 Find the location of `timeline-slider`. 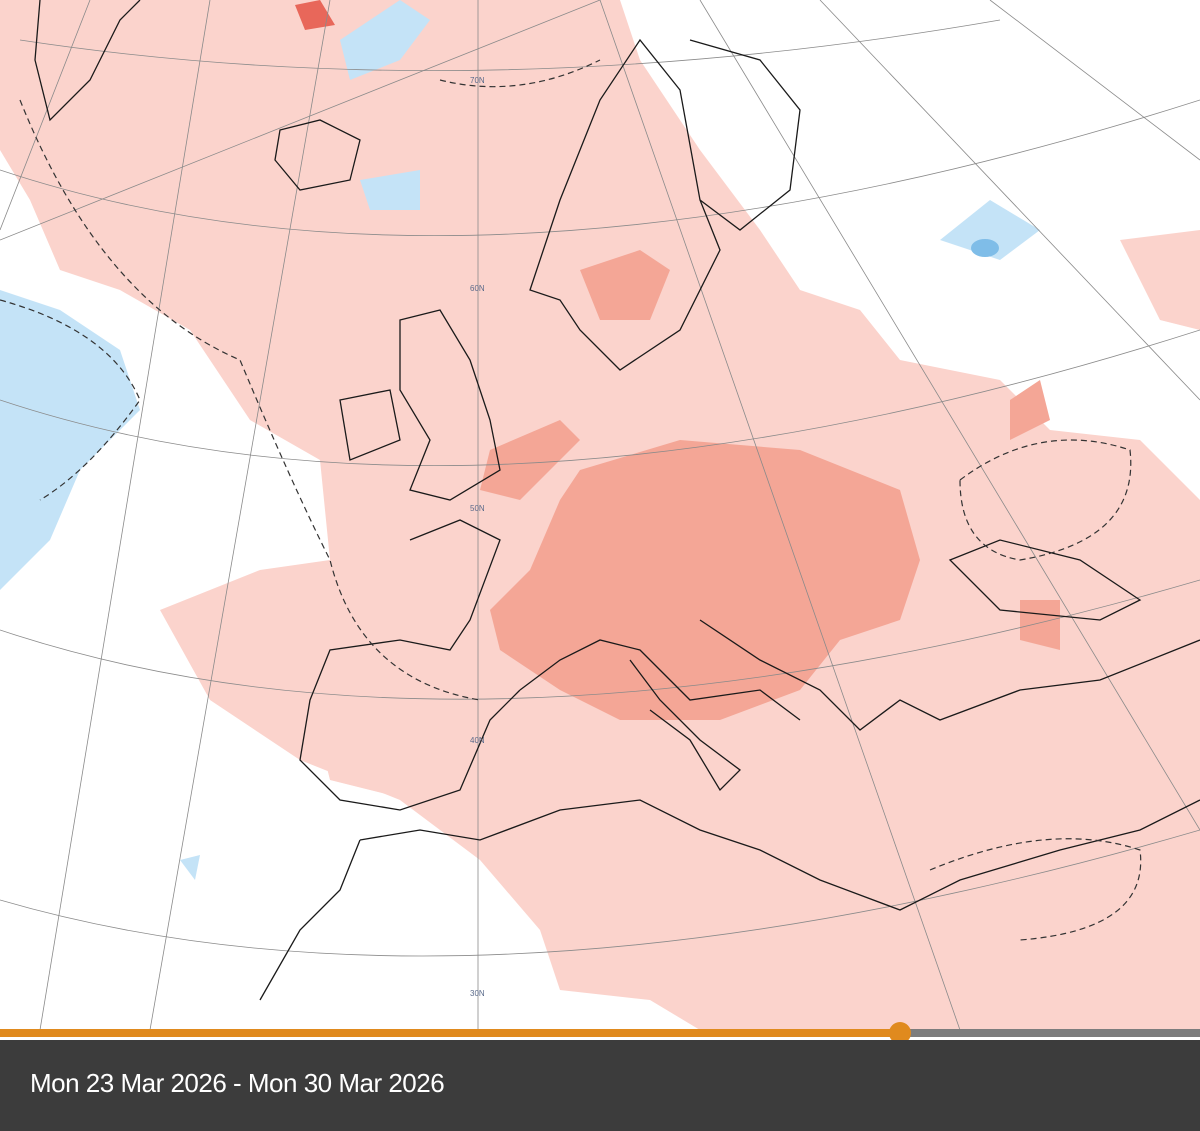

timeline-slider is located at coordinates (600, 1033).